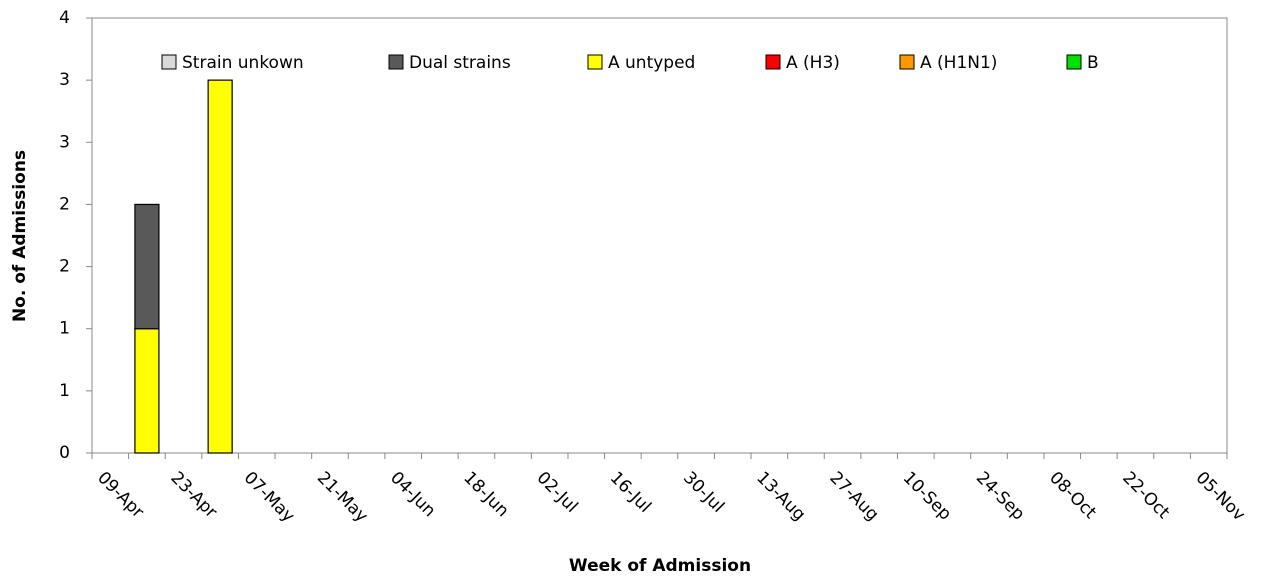 Image resolution: width=1274 pixels, height=580 pixels. What do you see at coordinates (412, 494) in the screenshot?
I see `x-tick-label: 04-Jun` at bounding box center [412, 494].